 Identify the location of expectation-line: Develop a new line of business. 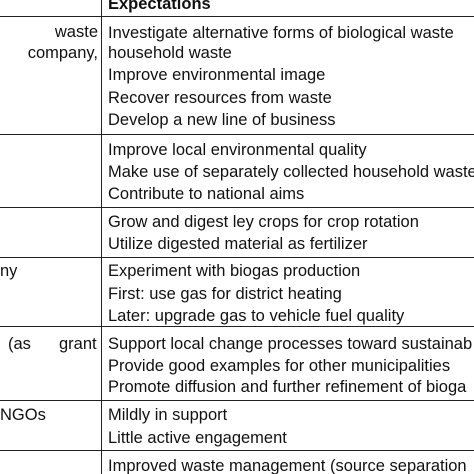
(222, 120).